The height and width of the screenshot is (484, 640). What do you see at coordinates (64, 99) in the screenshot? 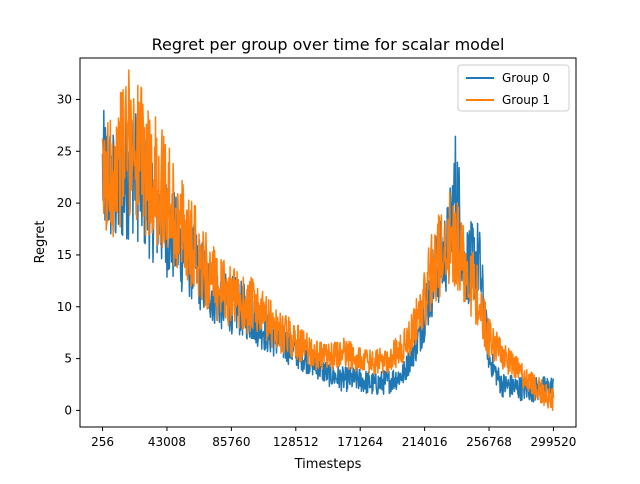
I see `y-tick-label: 30` at bounding box center [64, 99].